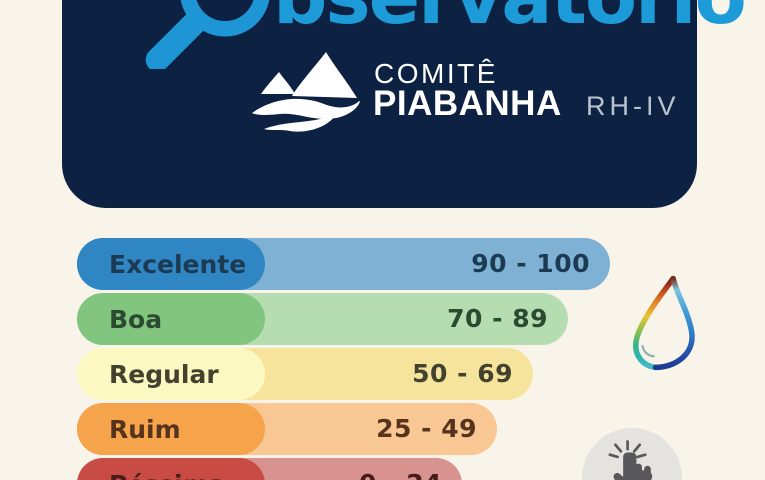 This screenshot has width=765, height=480. Describe the element at coordinates (633, 106) in the screenshot. I see `region-label: RH-IV` at that location.